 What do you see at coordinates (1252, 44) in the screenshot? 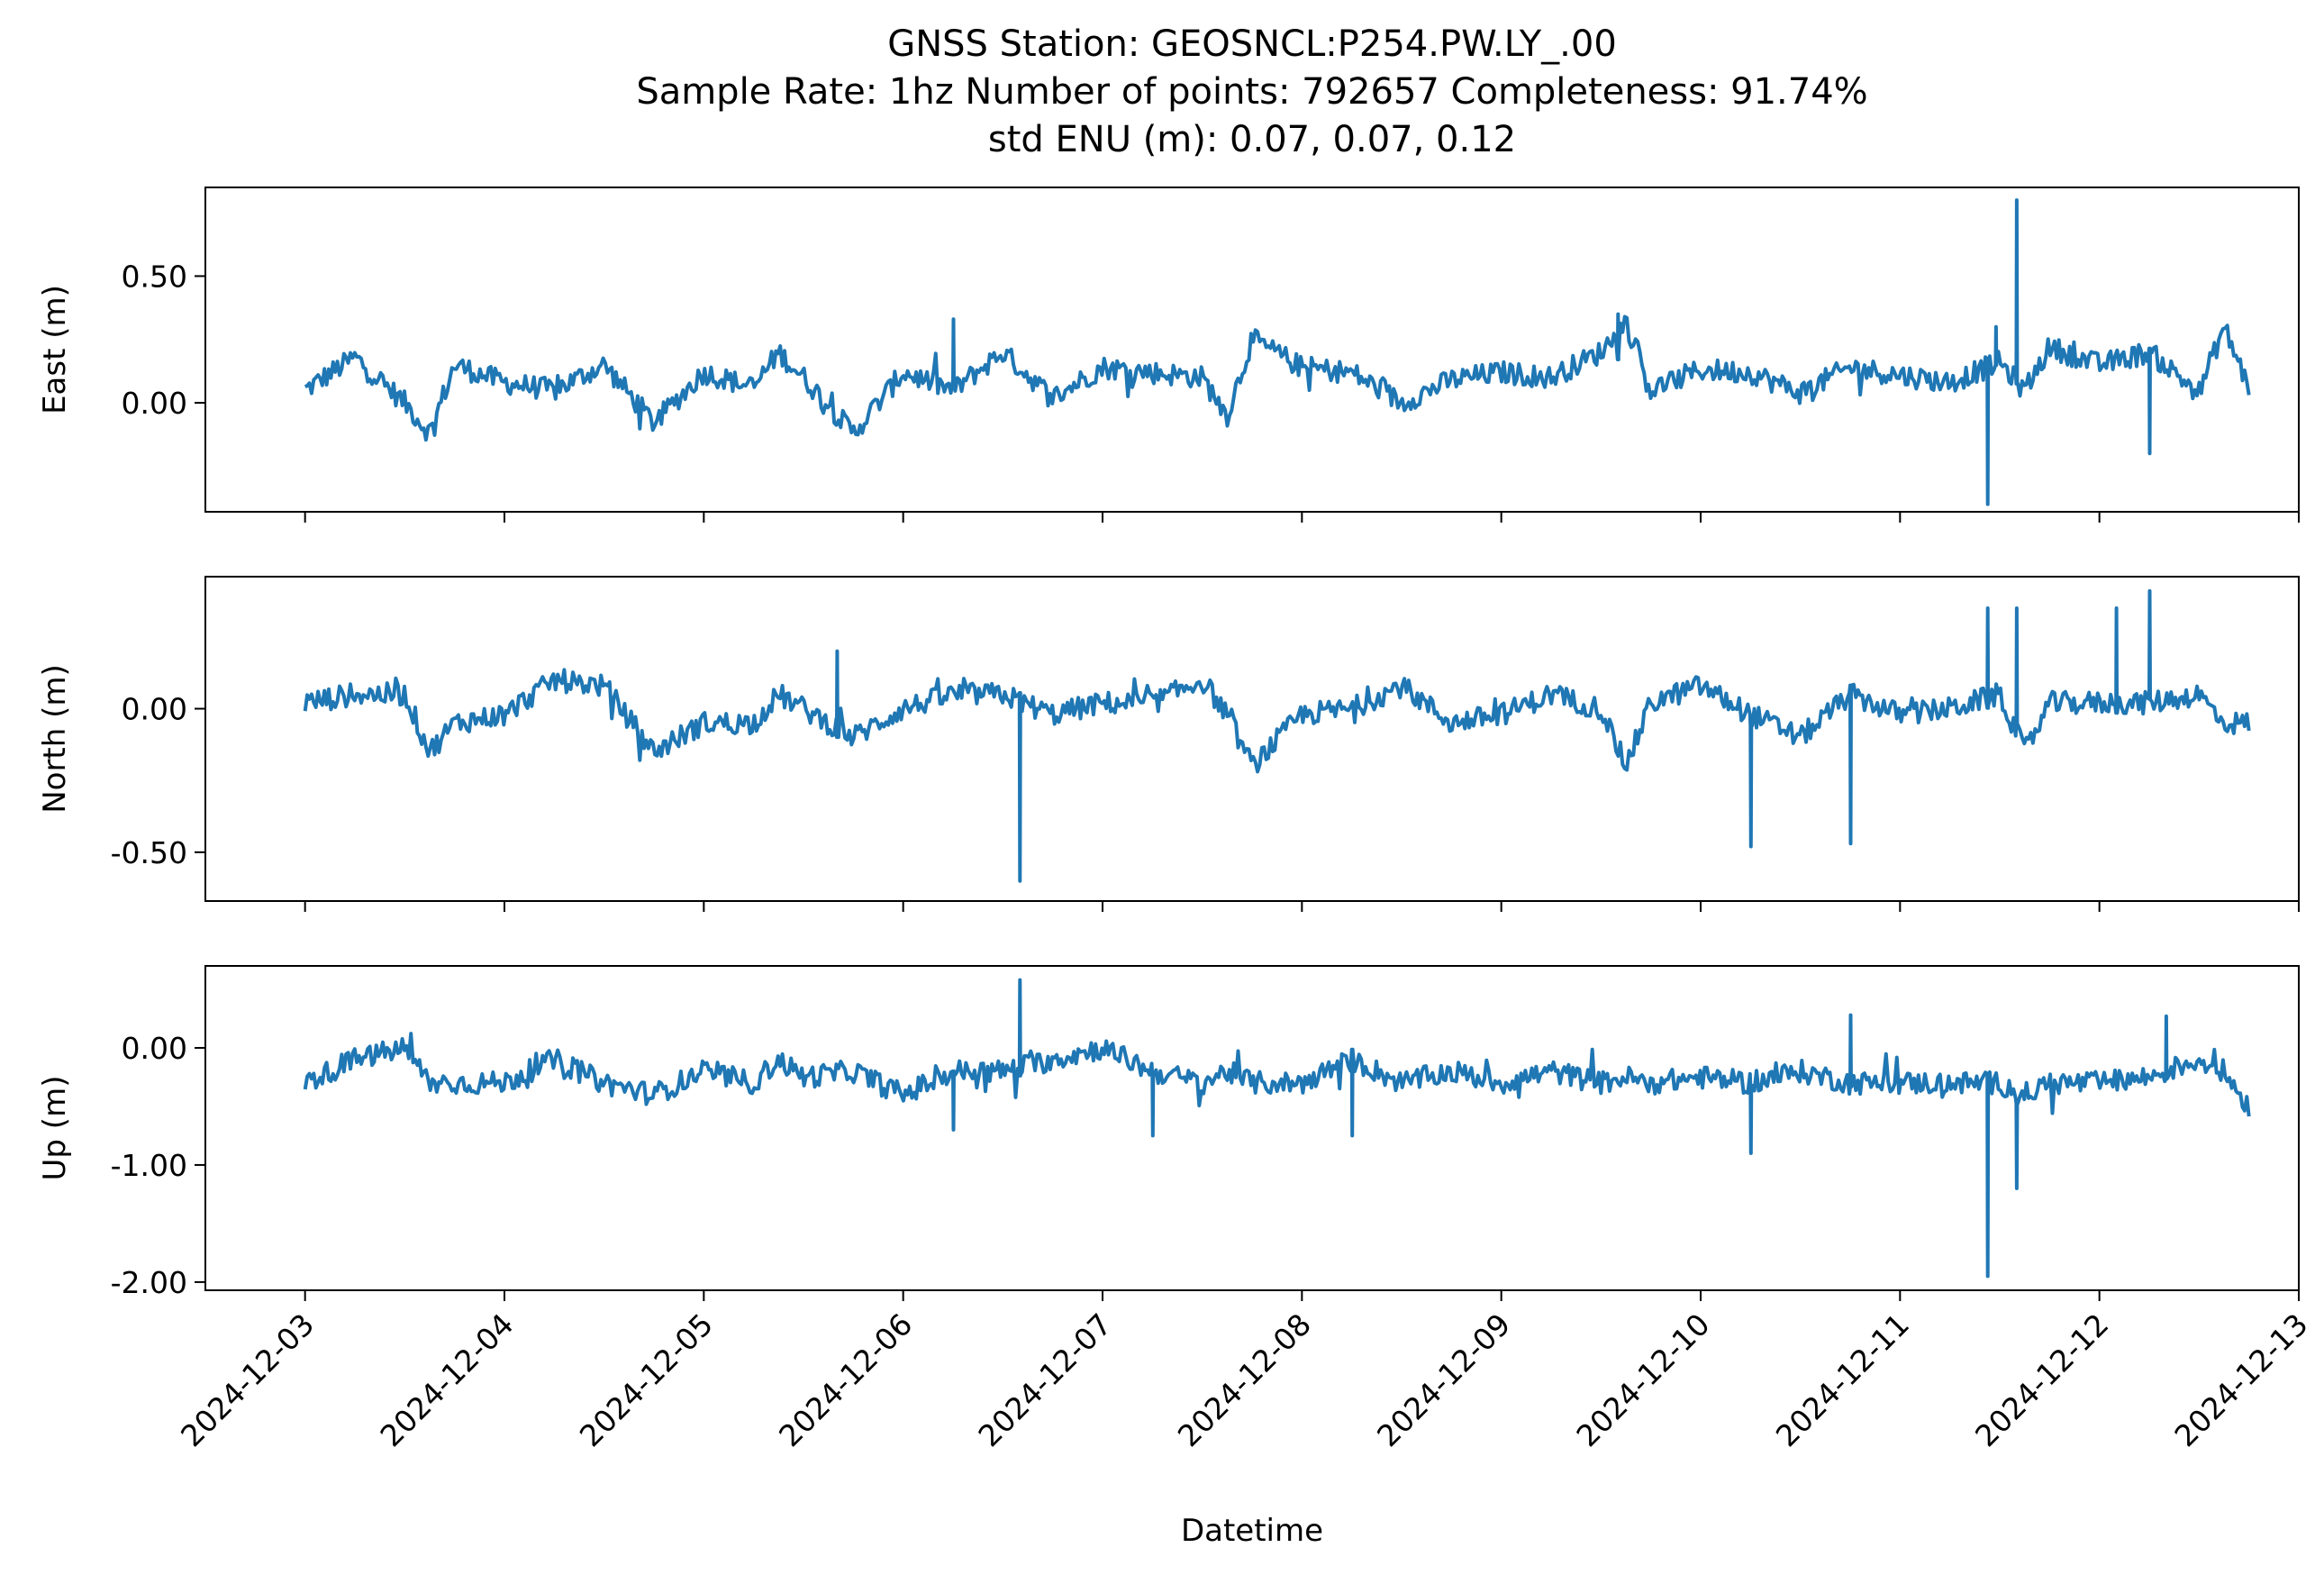
I see `chart-title-line-1: GNSS Station: GEOSNCL:P254.PW.LY_.00` at bounding box center [1252, 44].